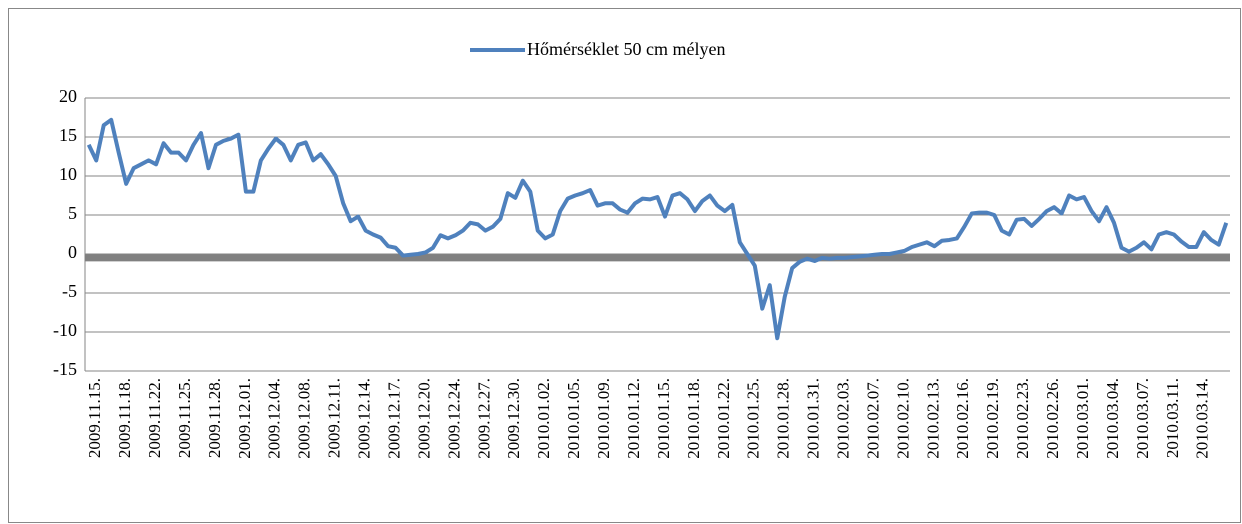 This screenshot has height=524, width=1242. Describe the element at coordinates (783, 418) in the screenshot. I see `x-tick-label: 2010.01.28.` at that location.